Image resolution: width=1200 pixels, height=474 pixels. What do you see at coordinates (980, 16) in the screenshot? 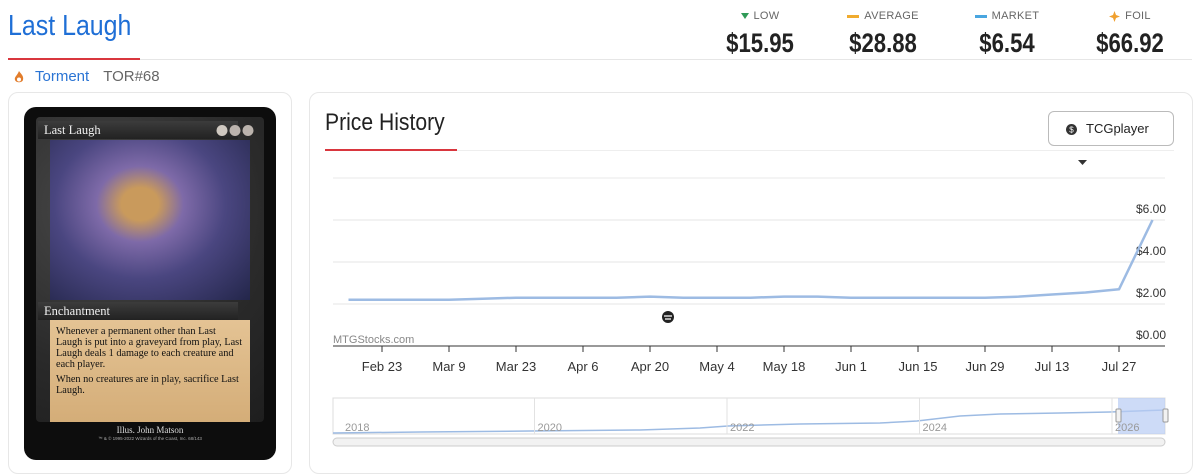
I see `market-icon` at bounding box center [980, 16].